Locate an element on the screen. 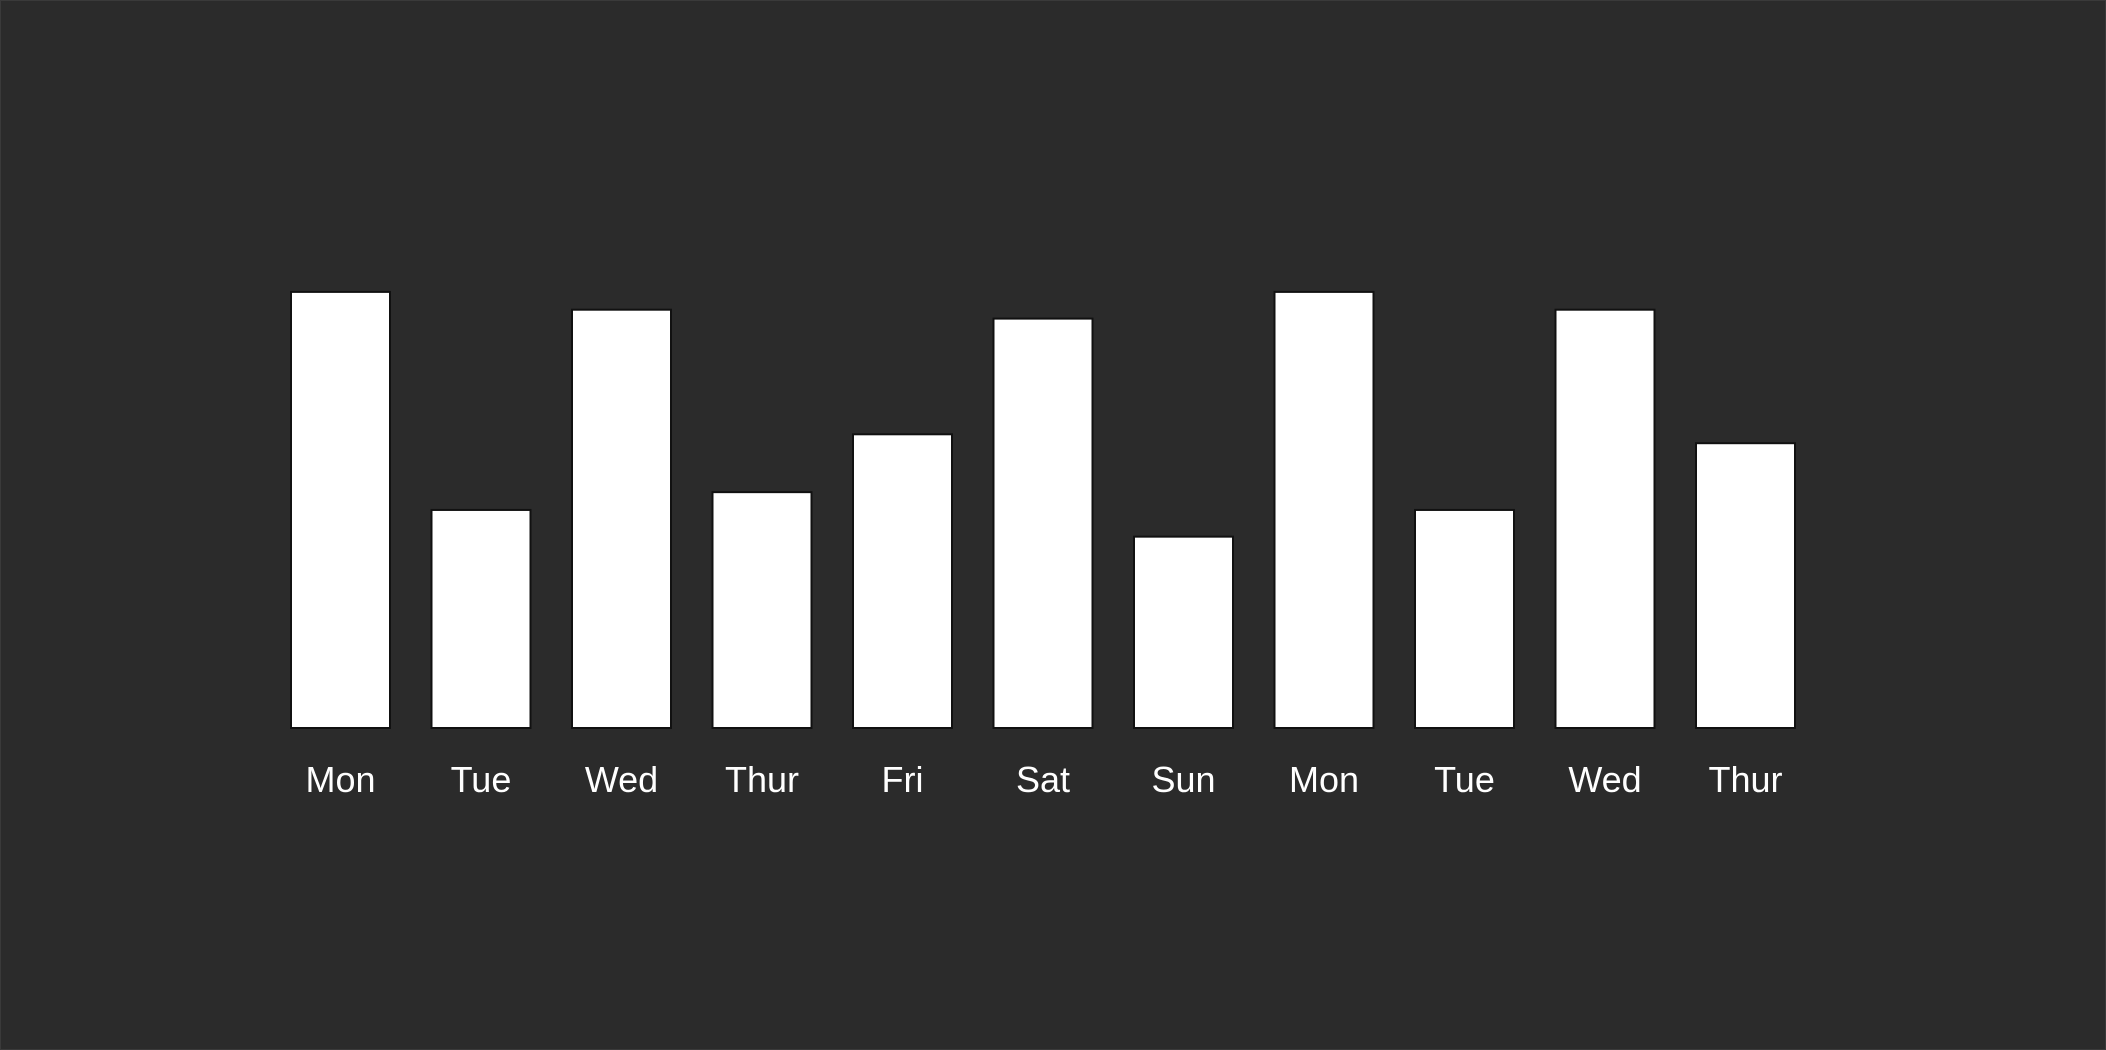  x-tick-label-10: Wed is located at coordinates (1604, 779).